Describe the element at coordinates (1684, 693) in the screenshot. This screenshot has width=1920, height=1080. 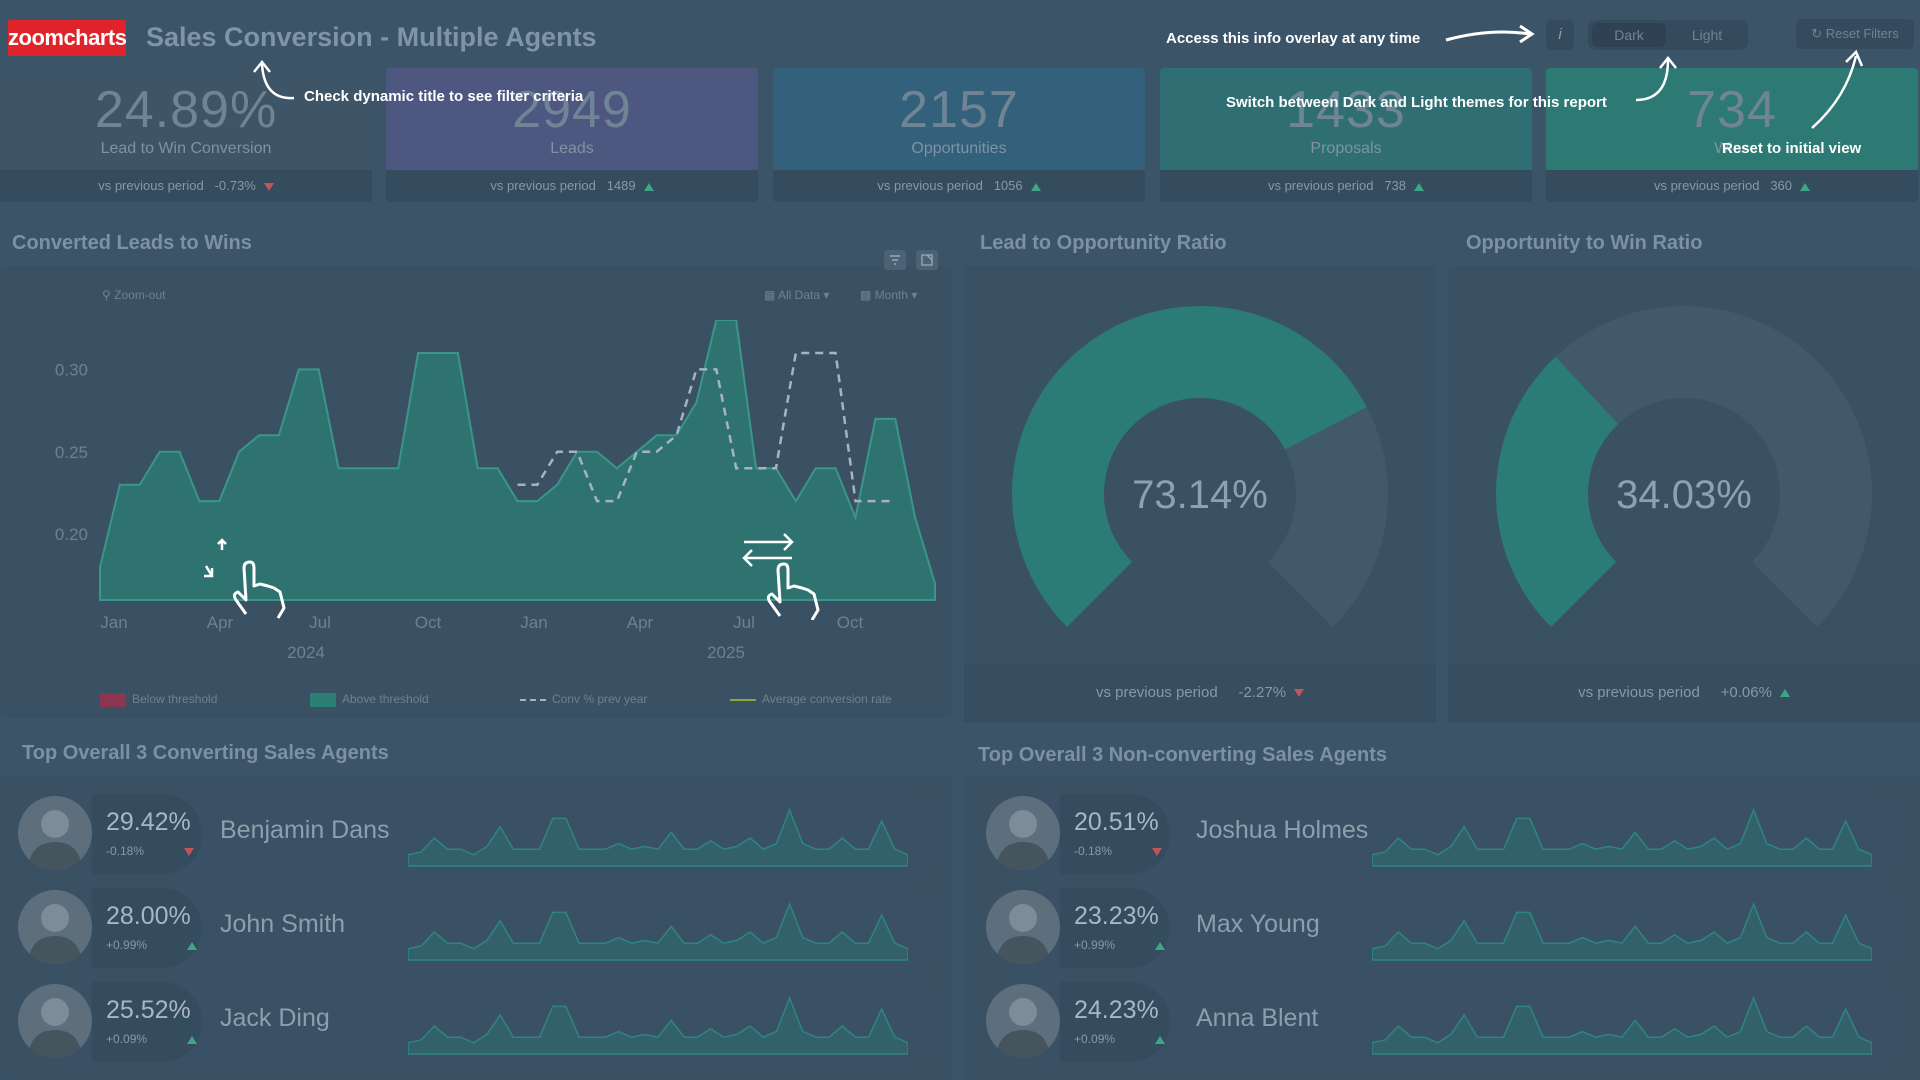
I see `opp-win-footer: vs previous period +0.06%` at that location.